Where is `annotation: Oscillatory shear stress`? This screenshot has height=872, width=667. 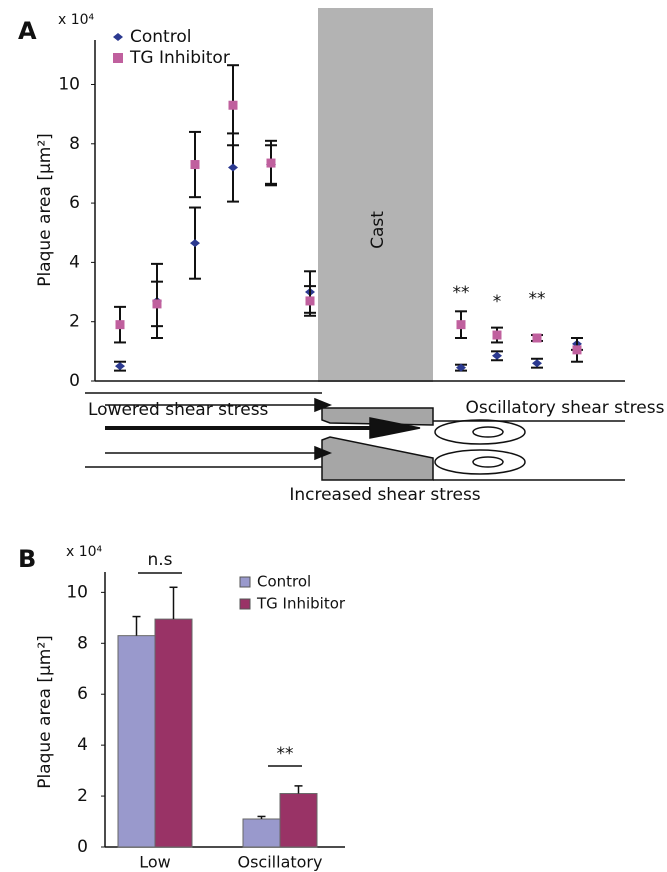
annotation: Oscillatory shear stress is located at coordinates (565, 408).